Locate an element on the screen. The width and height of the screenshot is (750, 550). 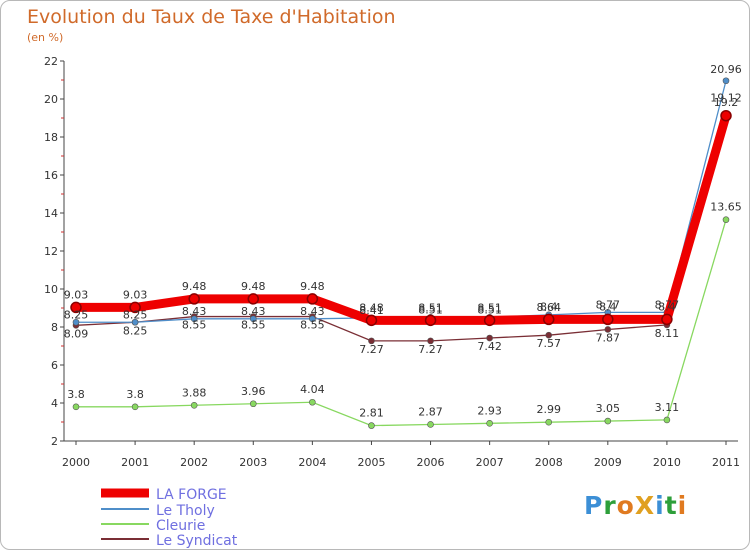
y-tick-label: 8 is located at coordinates (54, 327).